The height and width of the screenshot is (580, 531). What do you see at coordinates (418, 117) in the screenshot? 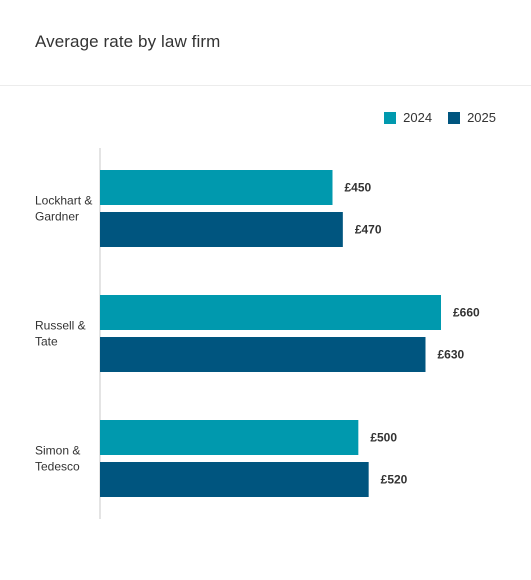
I see `legend-label-2024: 2024` at bounding box center [418, 117].